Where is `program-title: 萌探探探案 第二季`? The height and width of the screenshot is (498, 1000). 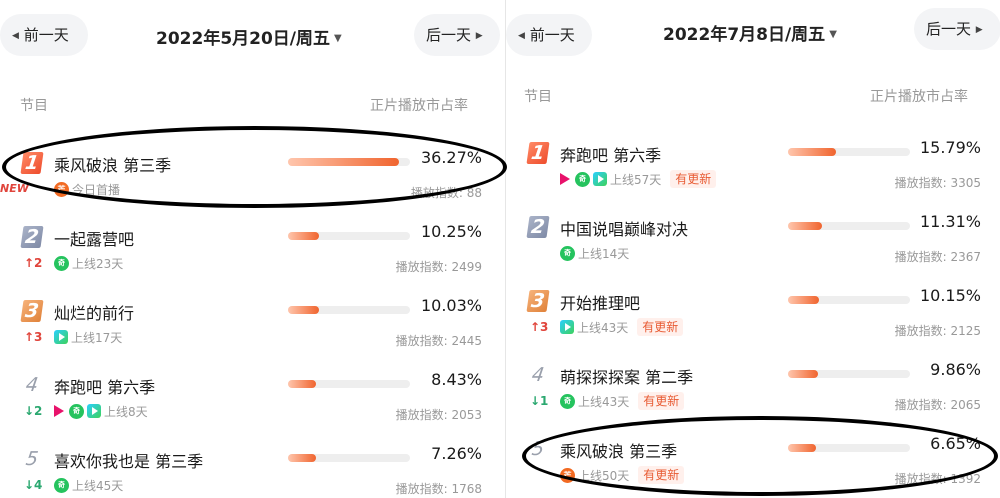
program-title: 萌探探探案 第二季 is located at coordinates (627, 377).